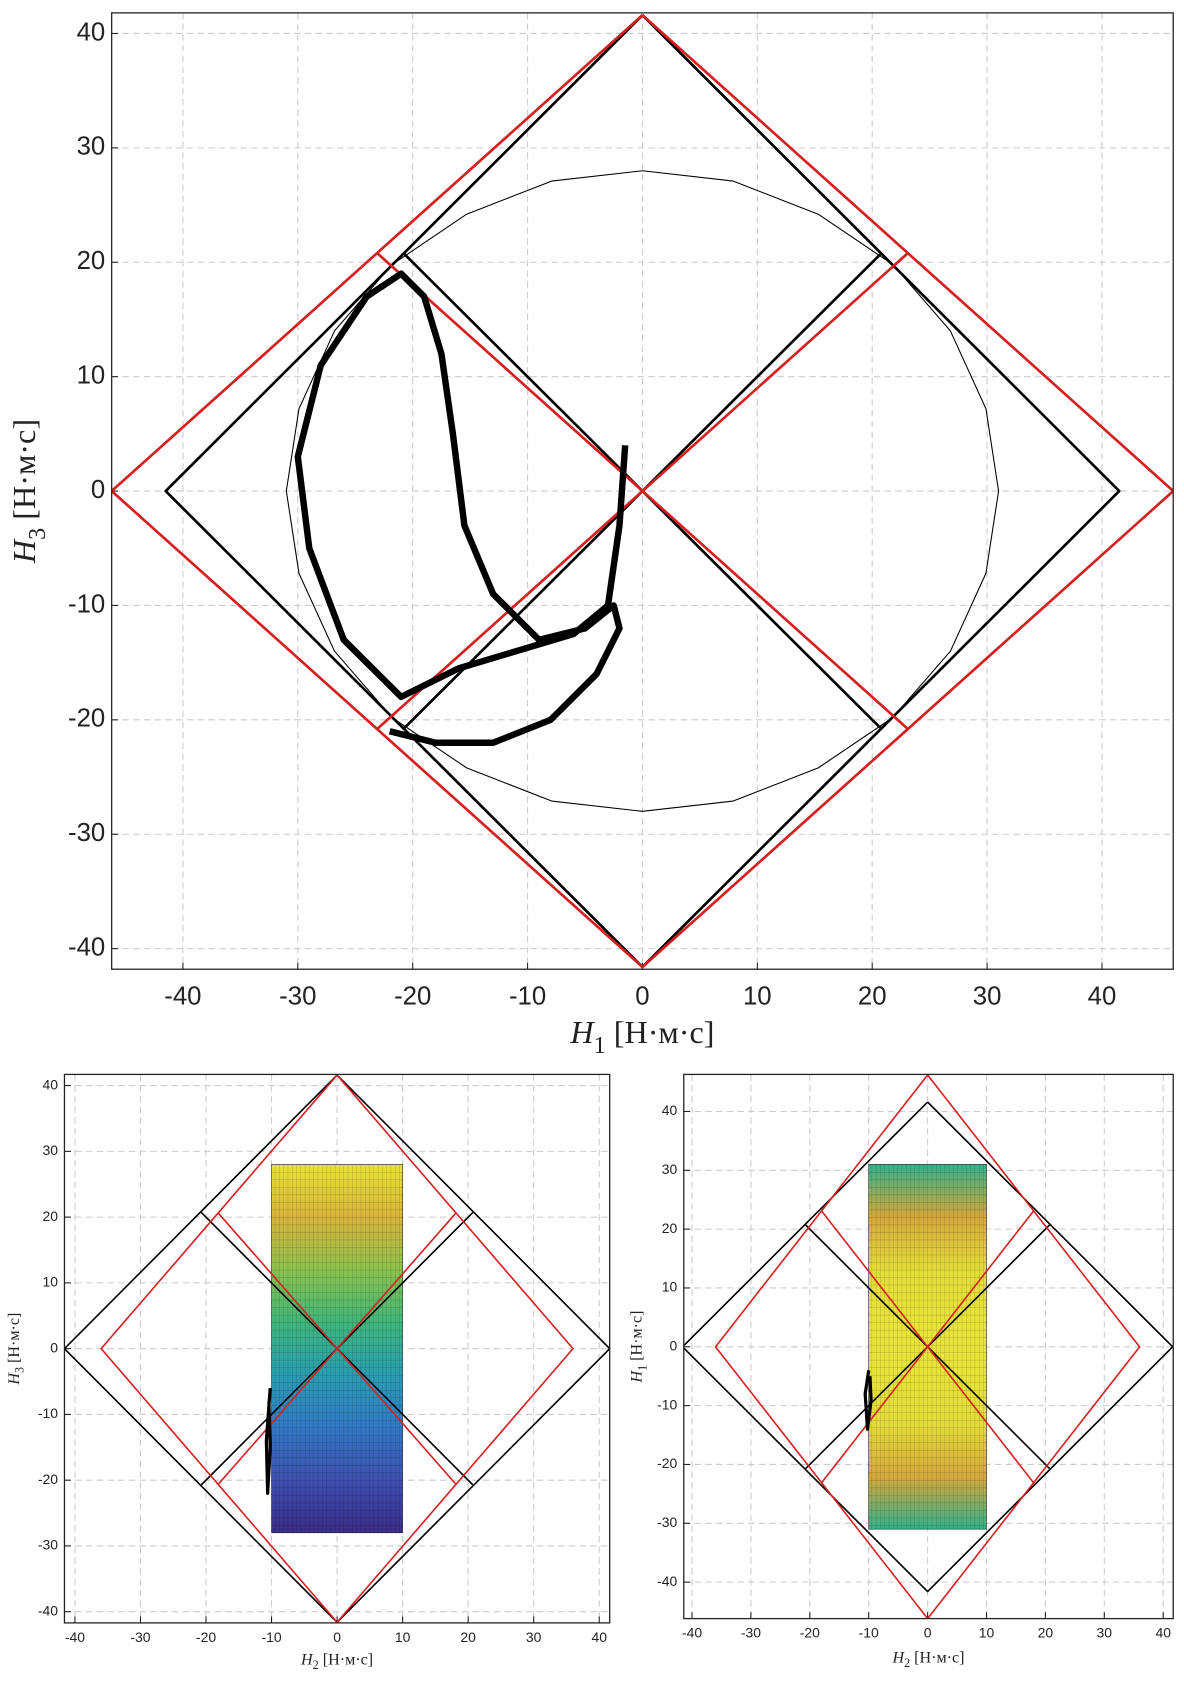 The height and width of the screenshot is (1683, 1184). I want to click on y-axis-label: H1 [Н·м·с], so click(638, 1346).